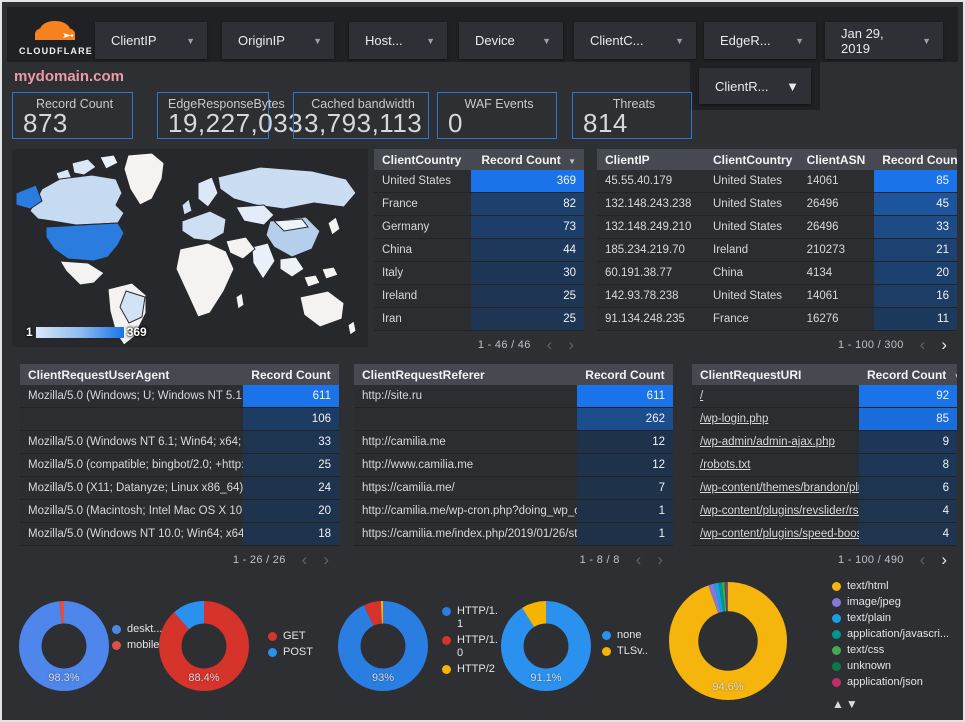  Describe the element at coordinates (361, 115) in the screenshot. I see `scorecard-cached-bandwidth: Cached bandwidth 3,793,113` at that location.